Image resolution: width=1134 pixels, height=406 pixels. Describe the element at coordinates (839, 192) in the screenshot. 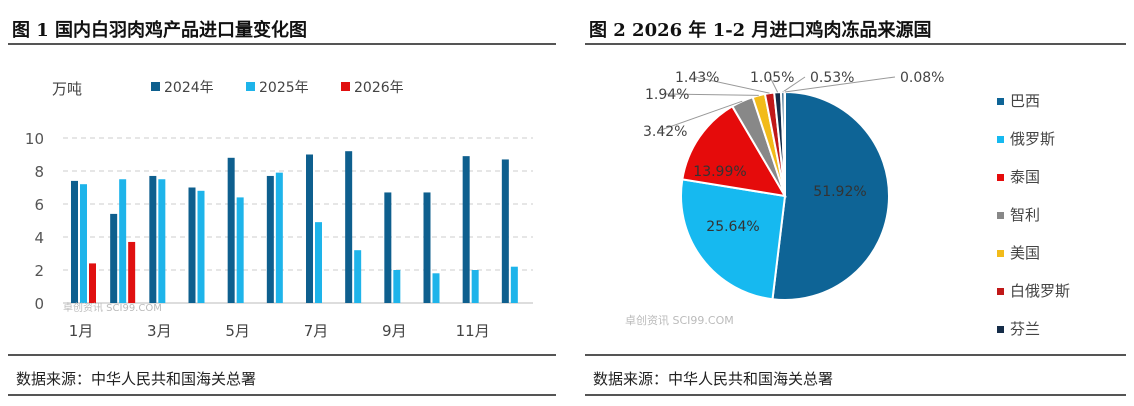

I see `slice-label: 51.92%` at that location.